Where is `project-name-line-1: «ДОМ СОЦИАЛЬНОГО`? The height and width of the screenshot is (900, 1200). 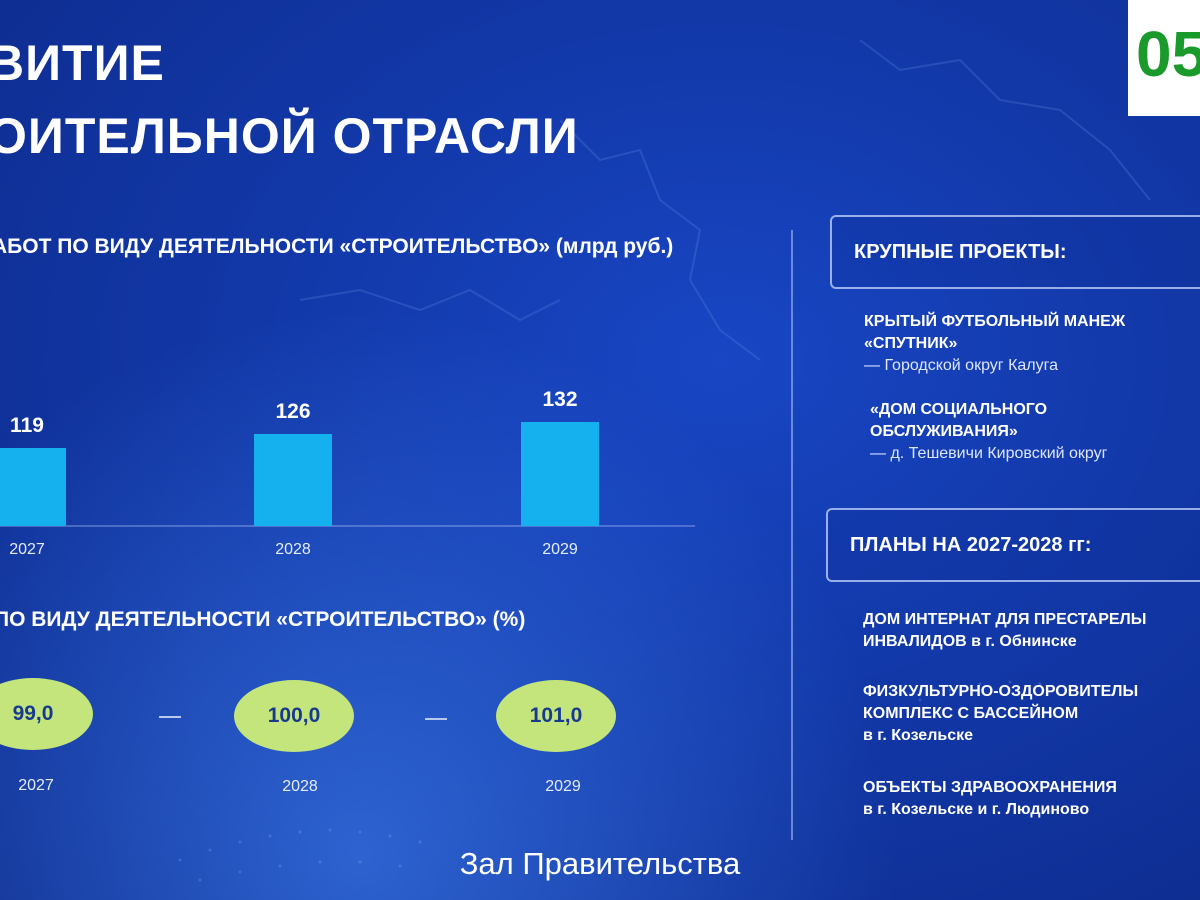 project-name-line-1: «ДОМ СОЦИАЛЬНОГО is located at coordinates (959, 409).